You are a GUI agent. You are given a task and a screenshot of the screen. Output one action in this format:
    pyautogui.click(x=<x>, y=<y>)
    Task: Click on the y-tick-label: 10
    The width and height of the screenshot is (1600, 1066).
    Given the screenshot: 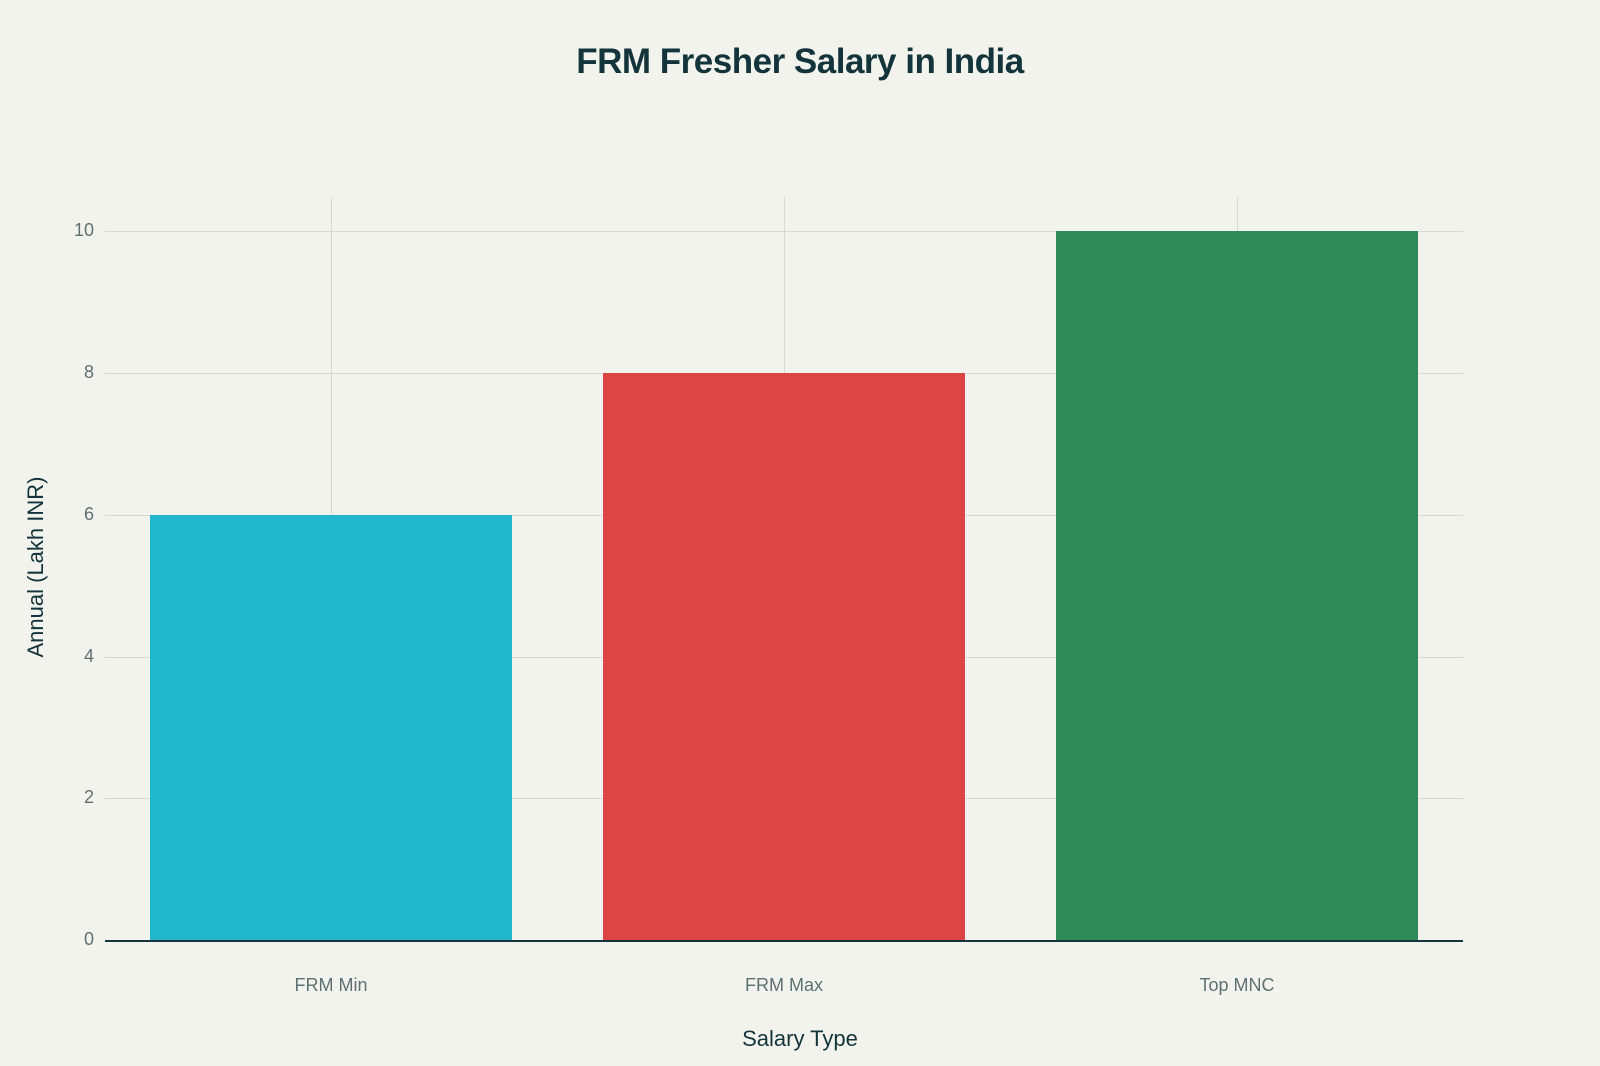 What is the action you would take?
    pyautogui.click(x=83, y=230)
    